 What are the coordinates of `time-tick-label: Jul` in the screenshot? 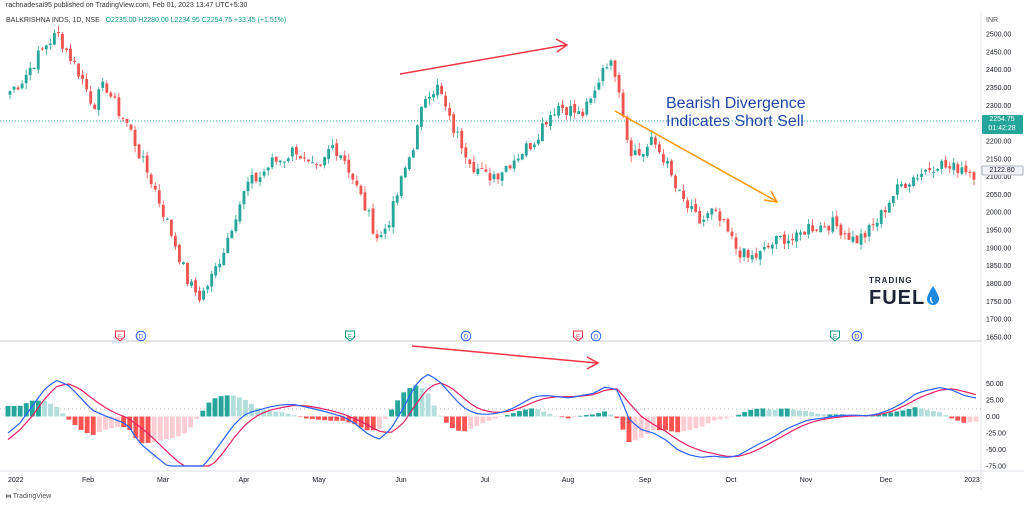 It's located at (485, 480).